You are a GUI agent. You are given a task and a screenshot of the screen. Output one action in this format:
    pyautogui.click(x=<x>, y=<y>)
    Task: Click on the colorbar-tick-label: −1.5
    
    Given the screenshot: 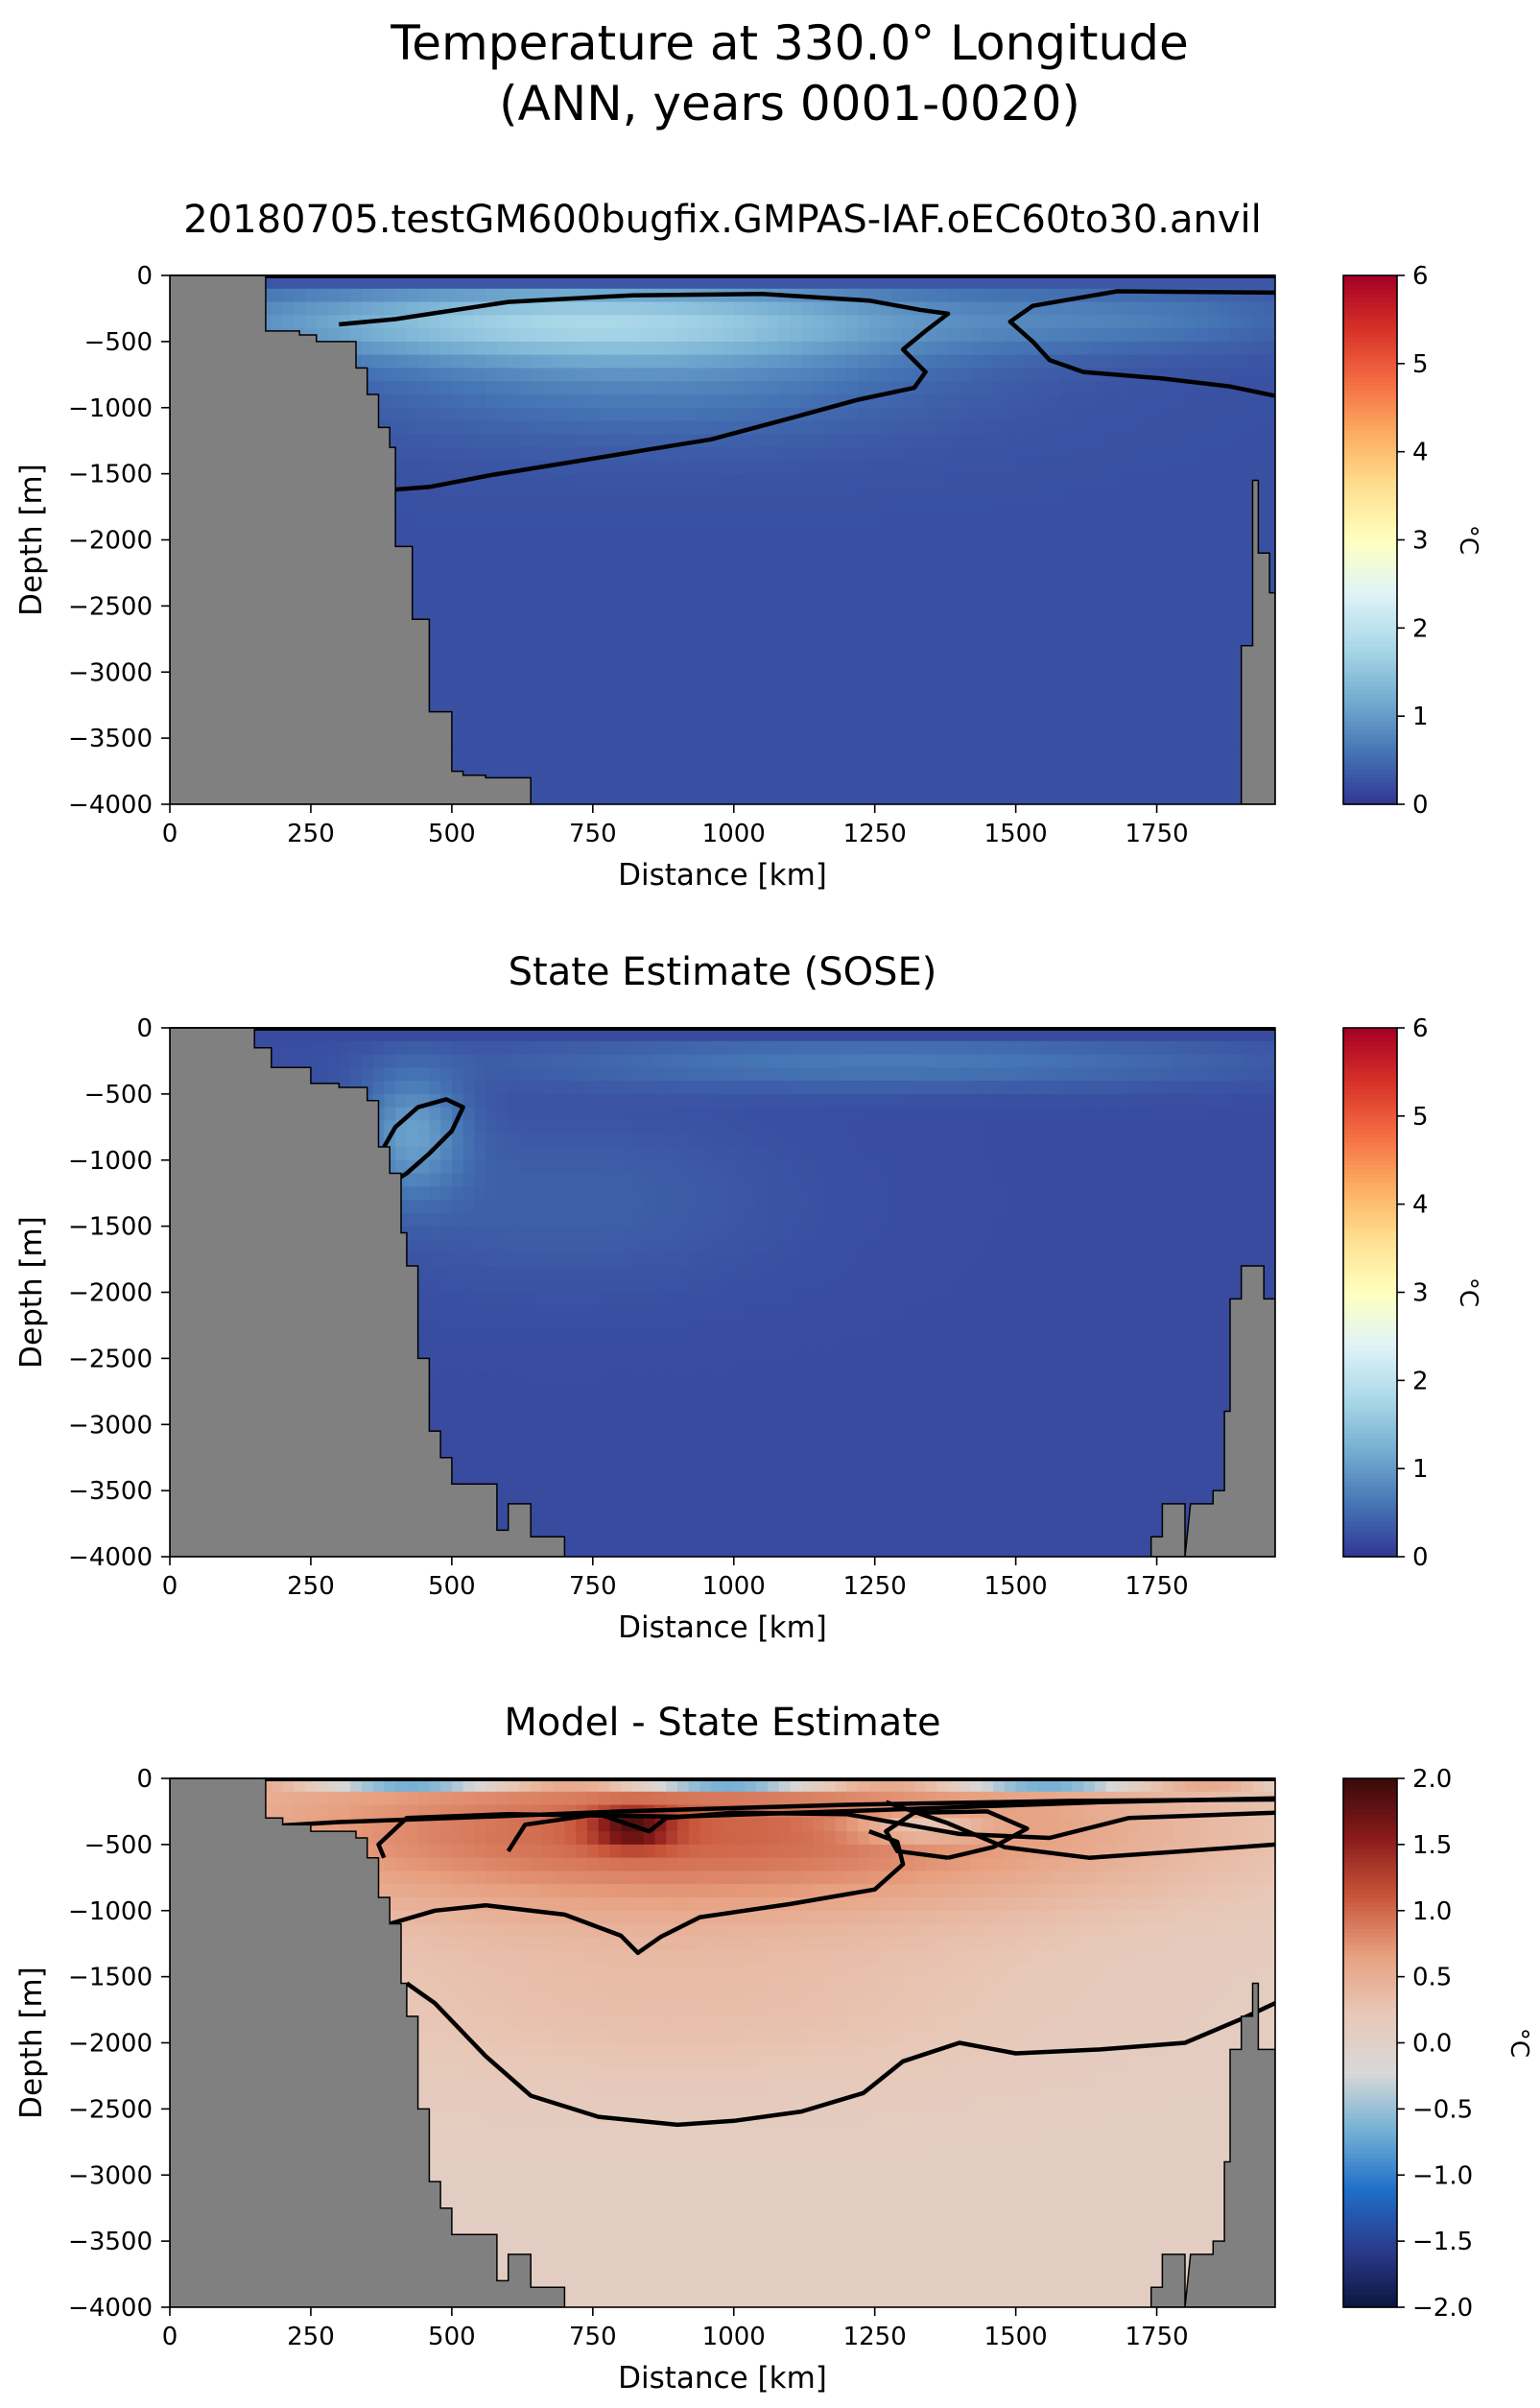 What is the action you would take?
    pyautogui.click(x=1442, y=2242)
    